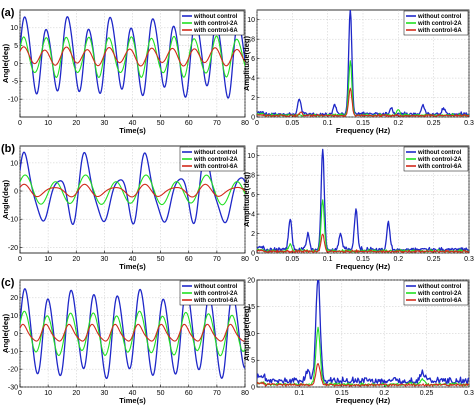 The image size is (474, 405). What do you see at coordinates (15, 82) in the screenshot?
I see `y-tick-label: -5` at bounding box center [15, 82].